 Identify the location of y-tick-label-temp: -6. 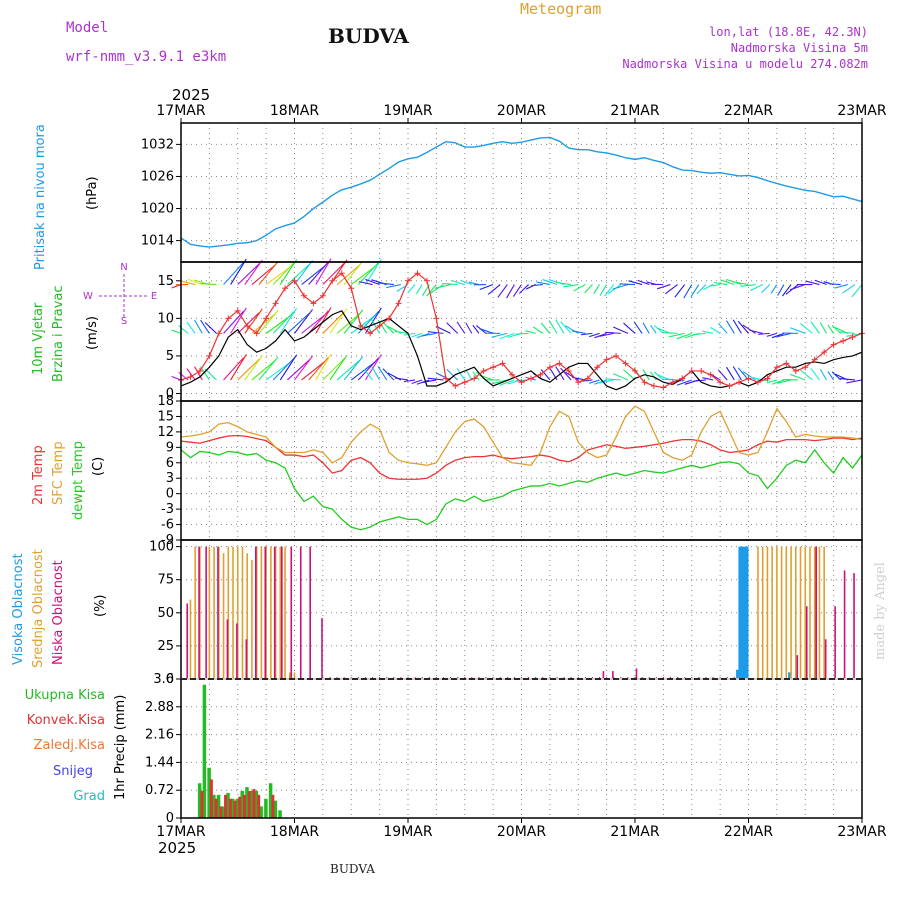
(167, 525).